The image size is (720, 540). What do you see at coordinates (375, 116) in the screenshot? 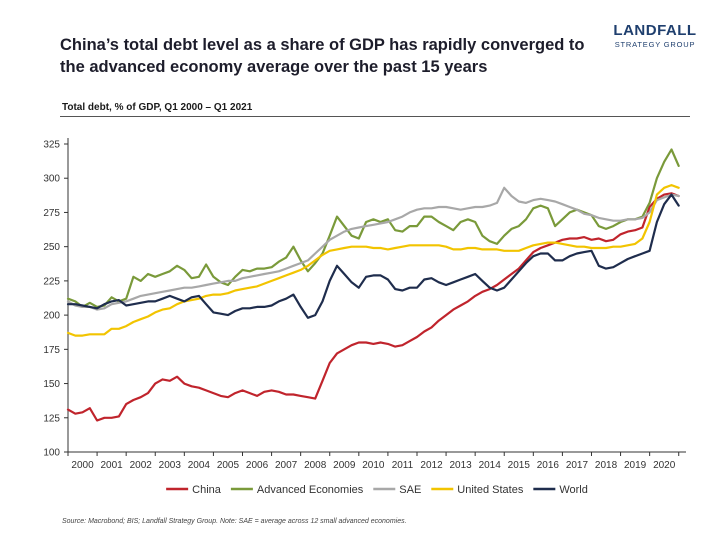
I see `title-divider` at bounding box center [375, 116].